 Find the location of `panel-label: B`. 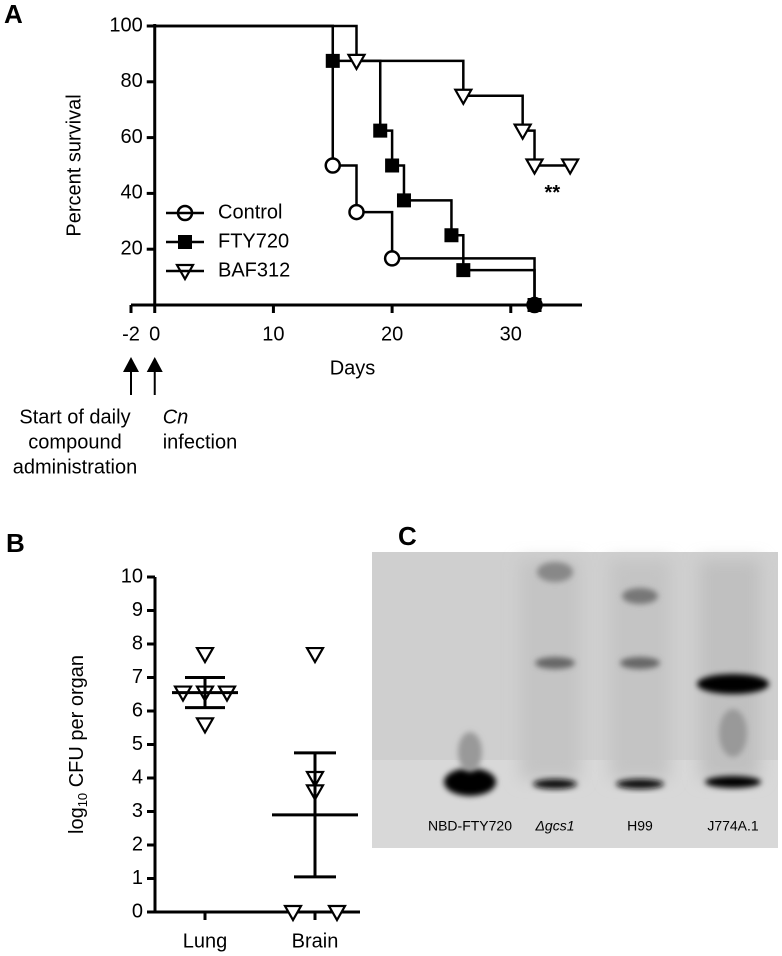

panel-label: B is located at coordinates (15, 543).